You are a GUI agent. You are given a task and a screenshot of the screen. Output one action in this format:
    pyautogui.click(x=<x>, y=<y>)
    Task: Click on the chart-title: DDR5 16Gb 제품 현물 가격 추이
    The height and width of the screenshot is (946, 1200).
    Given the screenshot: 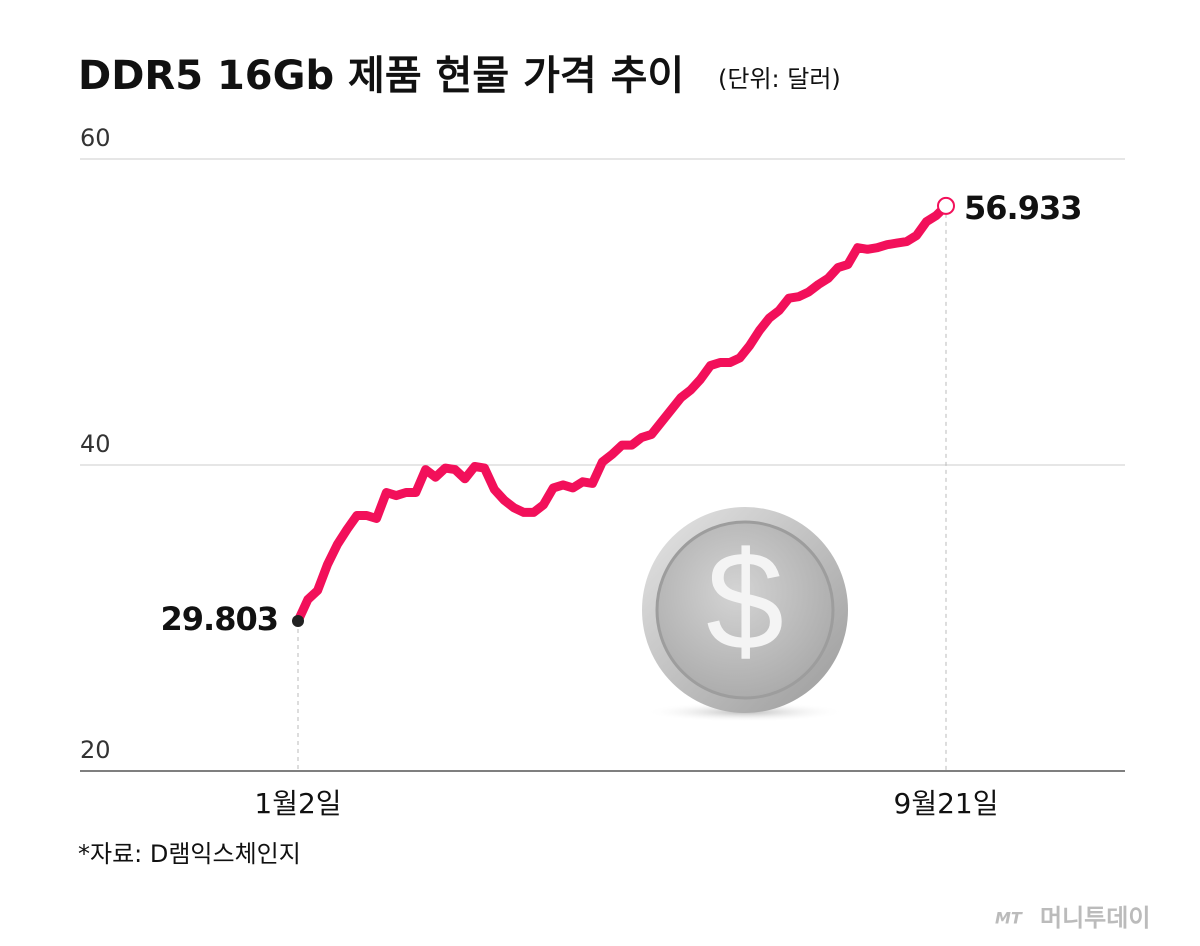 What is the action you would take?
    pyautogui.click(x=381, y=76)
    